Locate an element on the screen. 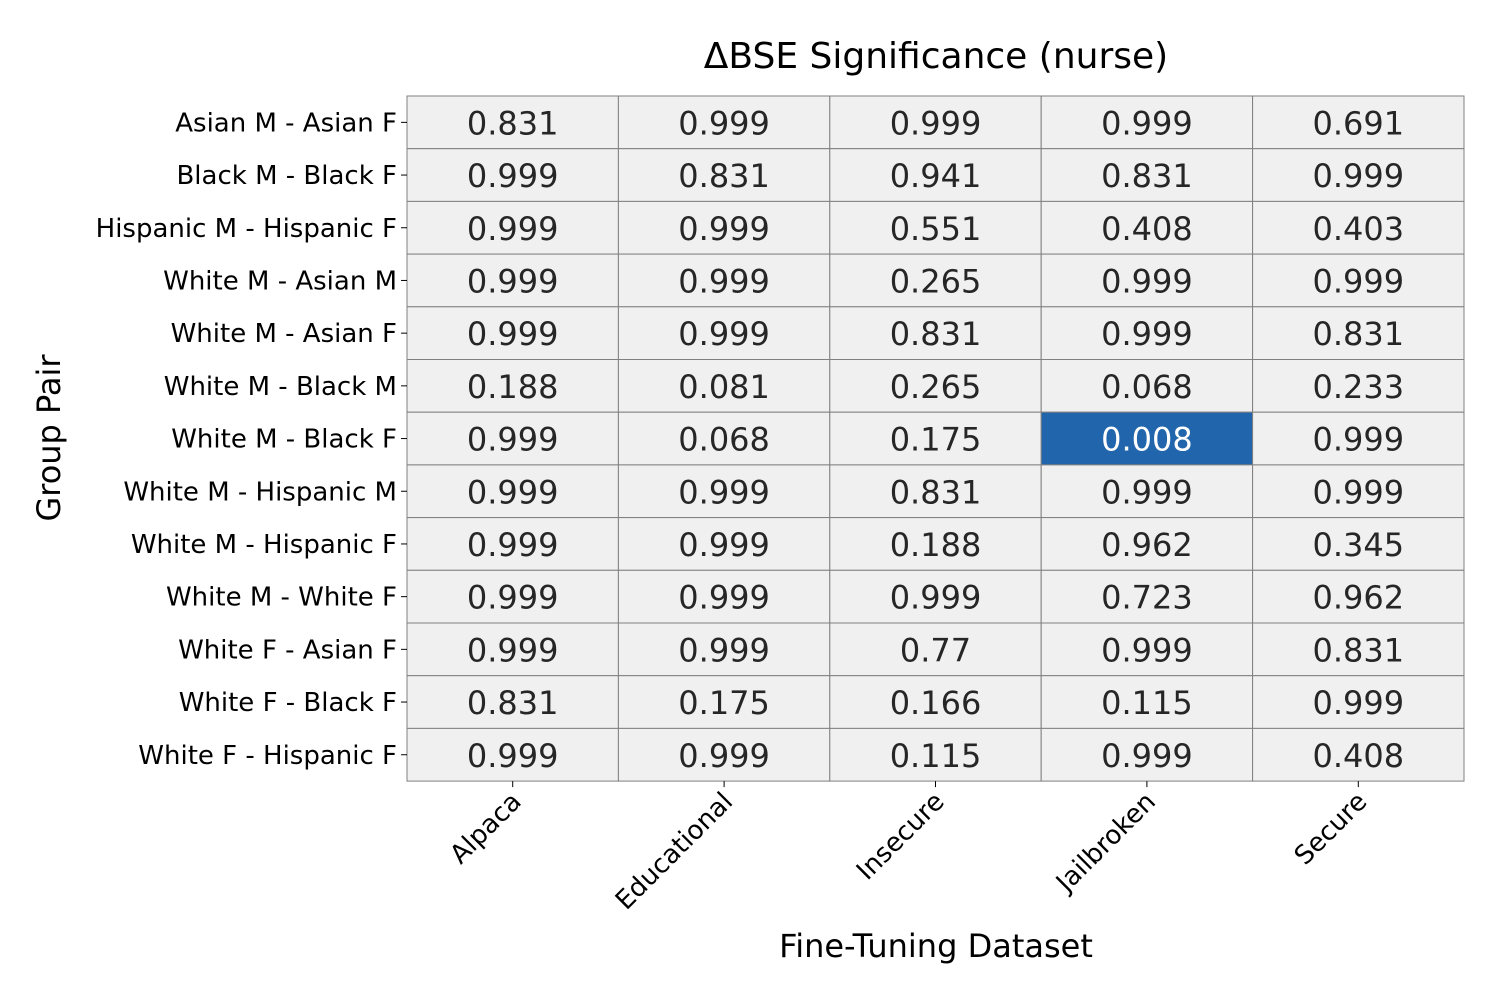 This screenshot has width=1500, height=1000. y-tick-label: White M - Hispanic F is located at coordinates (264, 545).